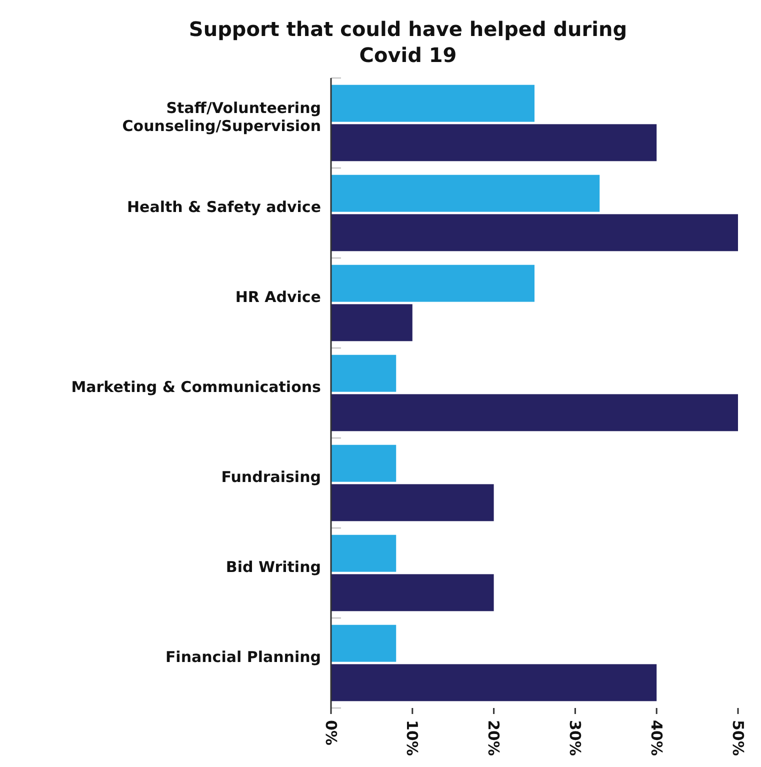 The height and width of the screenshot is (767, 761). I want to click on y-tick-label: Financial Planning, so click(243, 657).